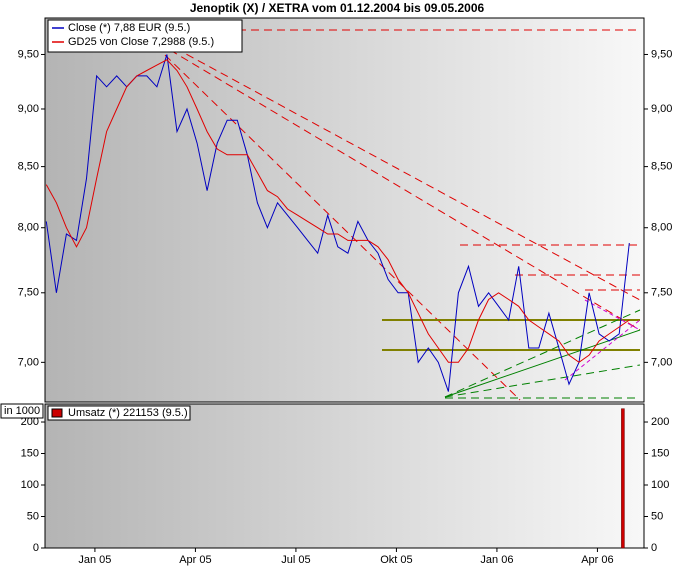 The image size is (674, 573). What do you see at coordinates (128, 413) in the screenshot?
I see `legend-label: Umsatz (*) 221153 (9.5.)` at bounding box center [128, 413].